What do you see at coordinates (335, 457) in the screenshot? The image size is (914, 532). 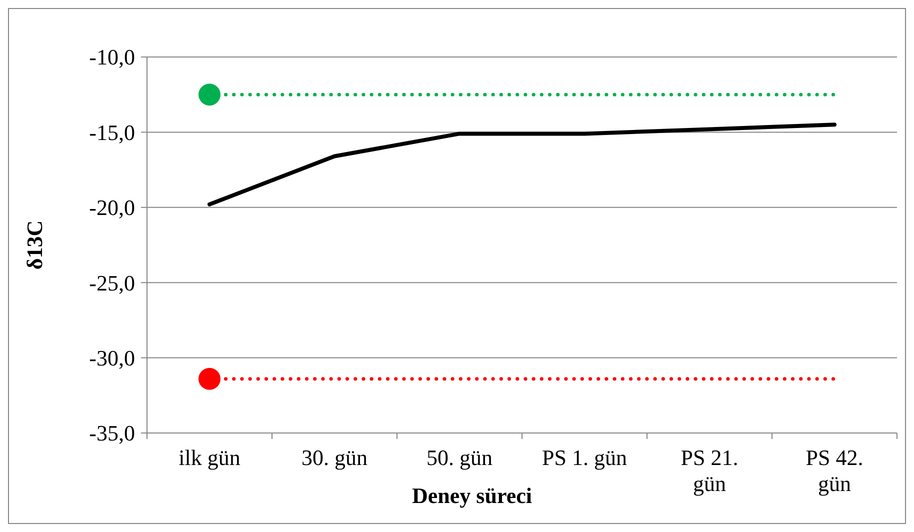 I see `x-tick-label: 30. gün` at bounding box center [335, 457].